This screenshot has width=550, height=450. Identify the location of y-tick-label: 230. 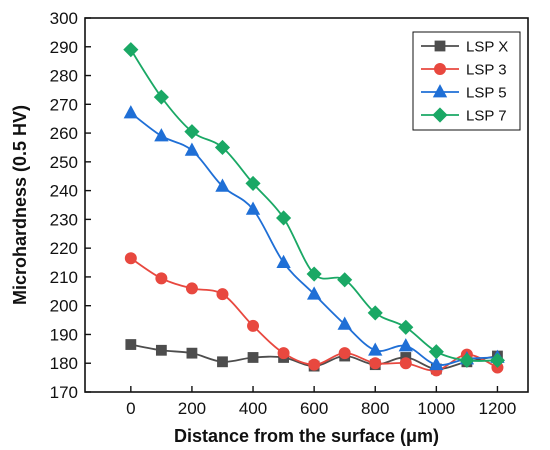
(64, 219).